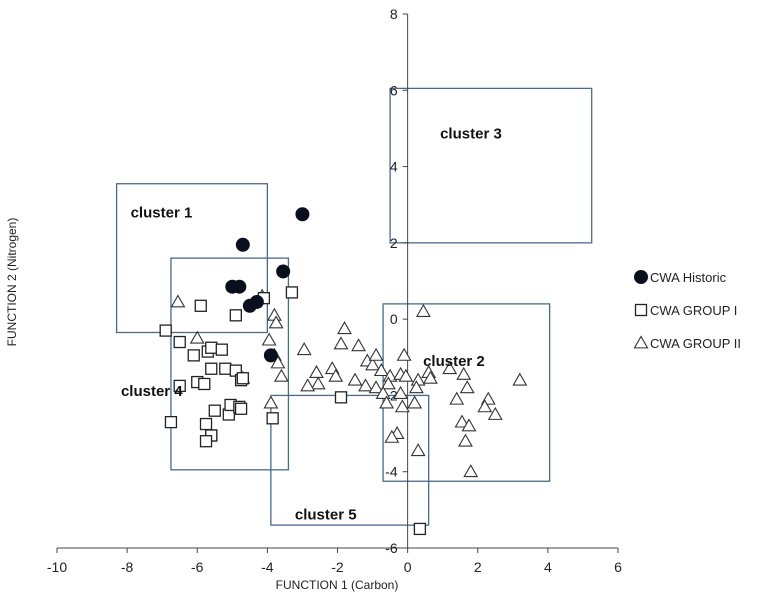 Image resolution: width=766 pixels, height=597 pixels. I want to click on x-tick-label: -2, so click(337, 567).